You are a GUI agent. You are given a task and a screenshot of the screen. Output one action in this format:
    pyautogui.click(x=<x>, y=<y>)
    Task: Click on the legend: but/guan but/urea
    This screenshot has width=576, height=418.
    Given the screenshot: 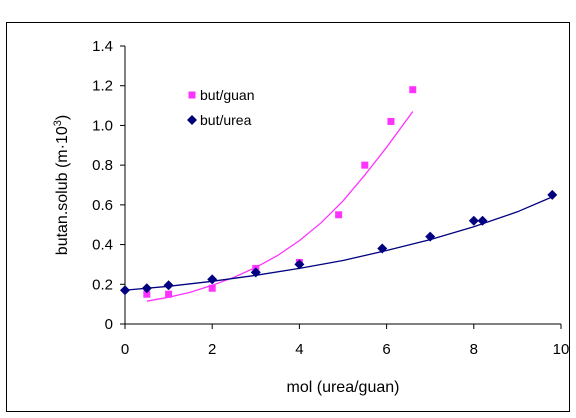 What is the action you would take?
    pyautogui.click(x=221, y=107)
    